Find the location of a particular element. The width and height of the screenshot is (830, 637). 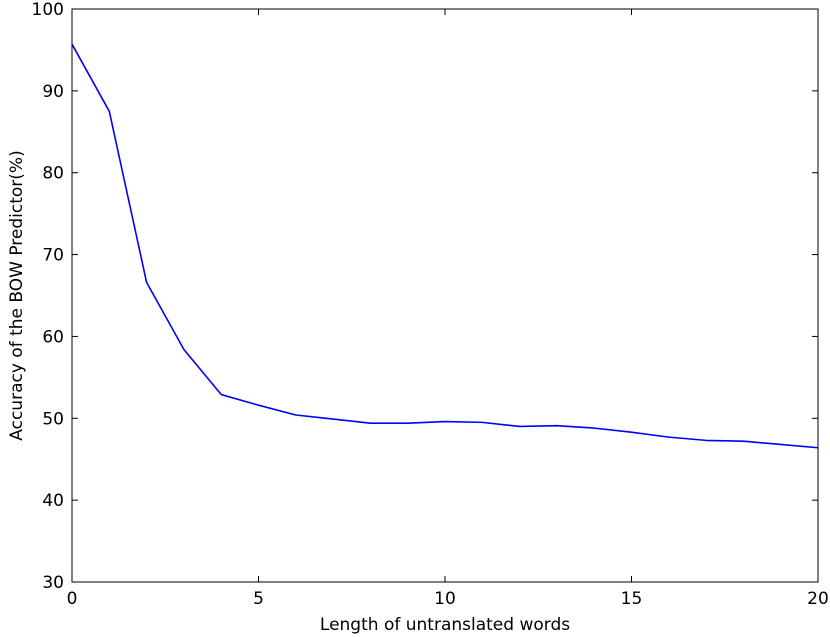

x-tick-label: 5 is located at coordinates (258, 599).